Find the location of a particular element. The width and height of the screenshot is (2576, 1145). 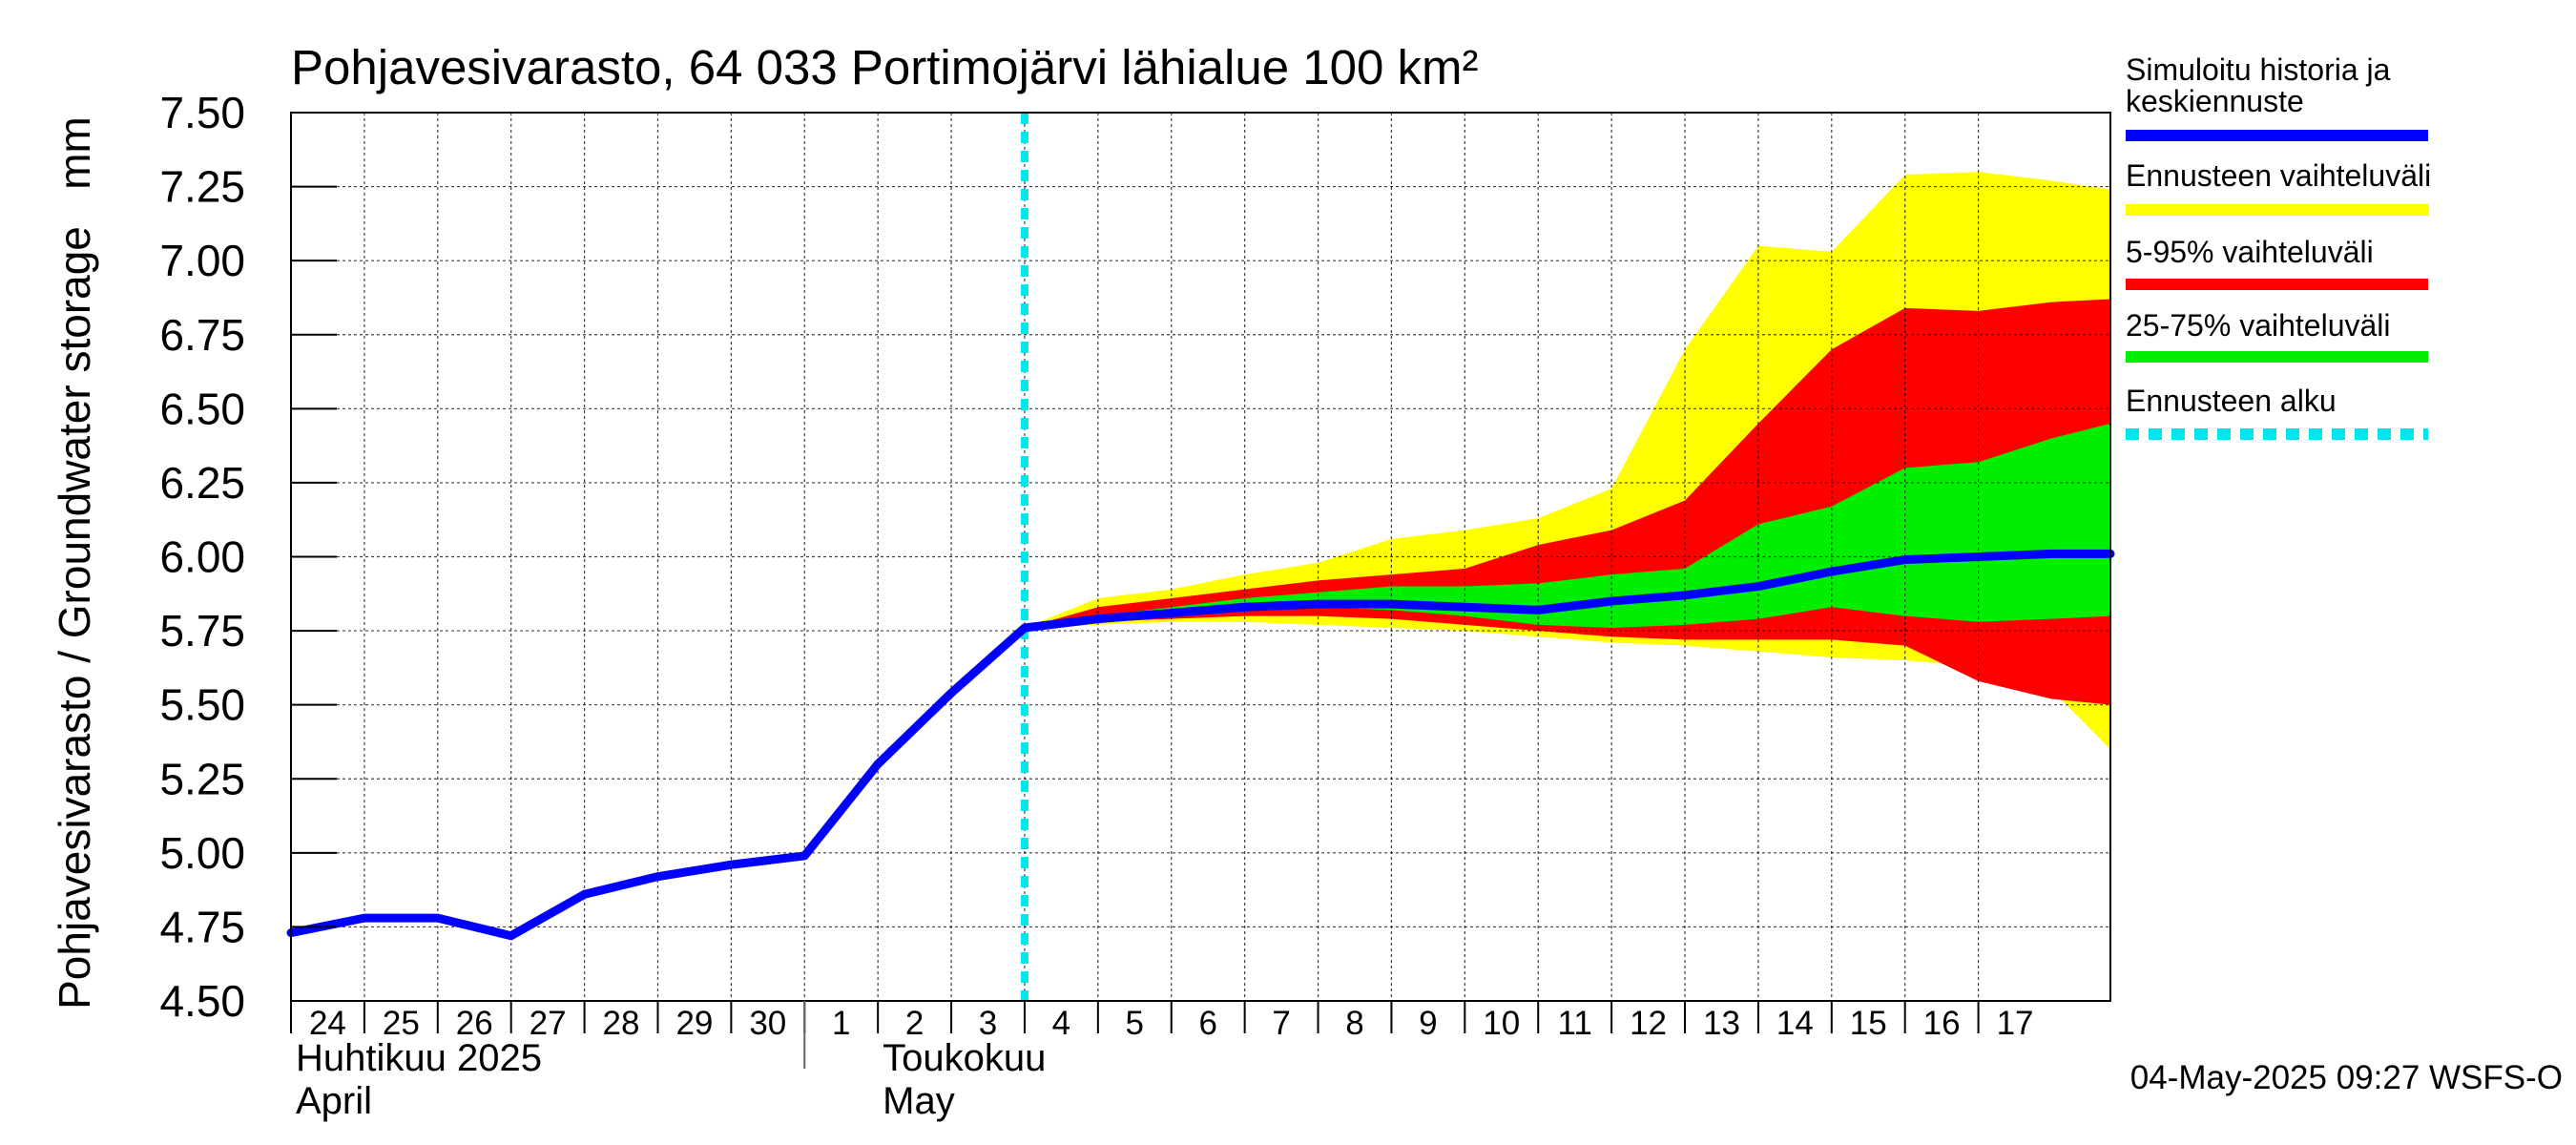

y-tick-label: 5.50 is located at coordinates (202, 705).